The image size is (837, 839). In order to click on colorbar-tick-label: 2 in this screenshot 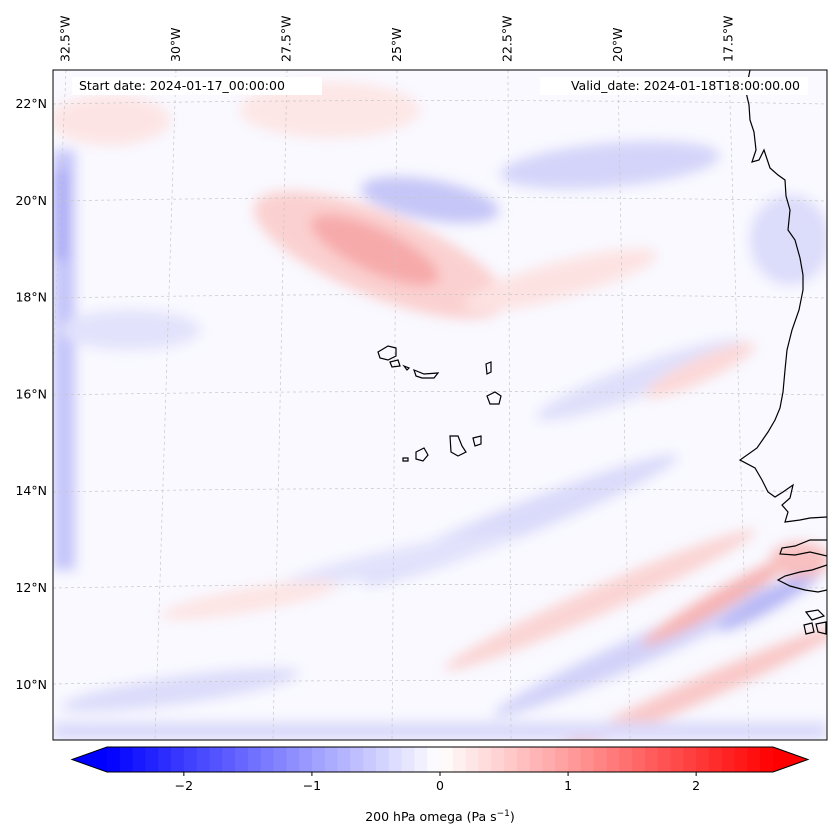, I will do `click(696, 785)`.